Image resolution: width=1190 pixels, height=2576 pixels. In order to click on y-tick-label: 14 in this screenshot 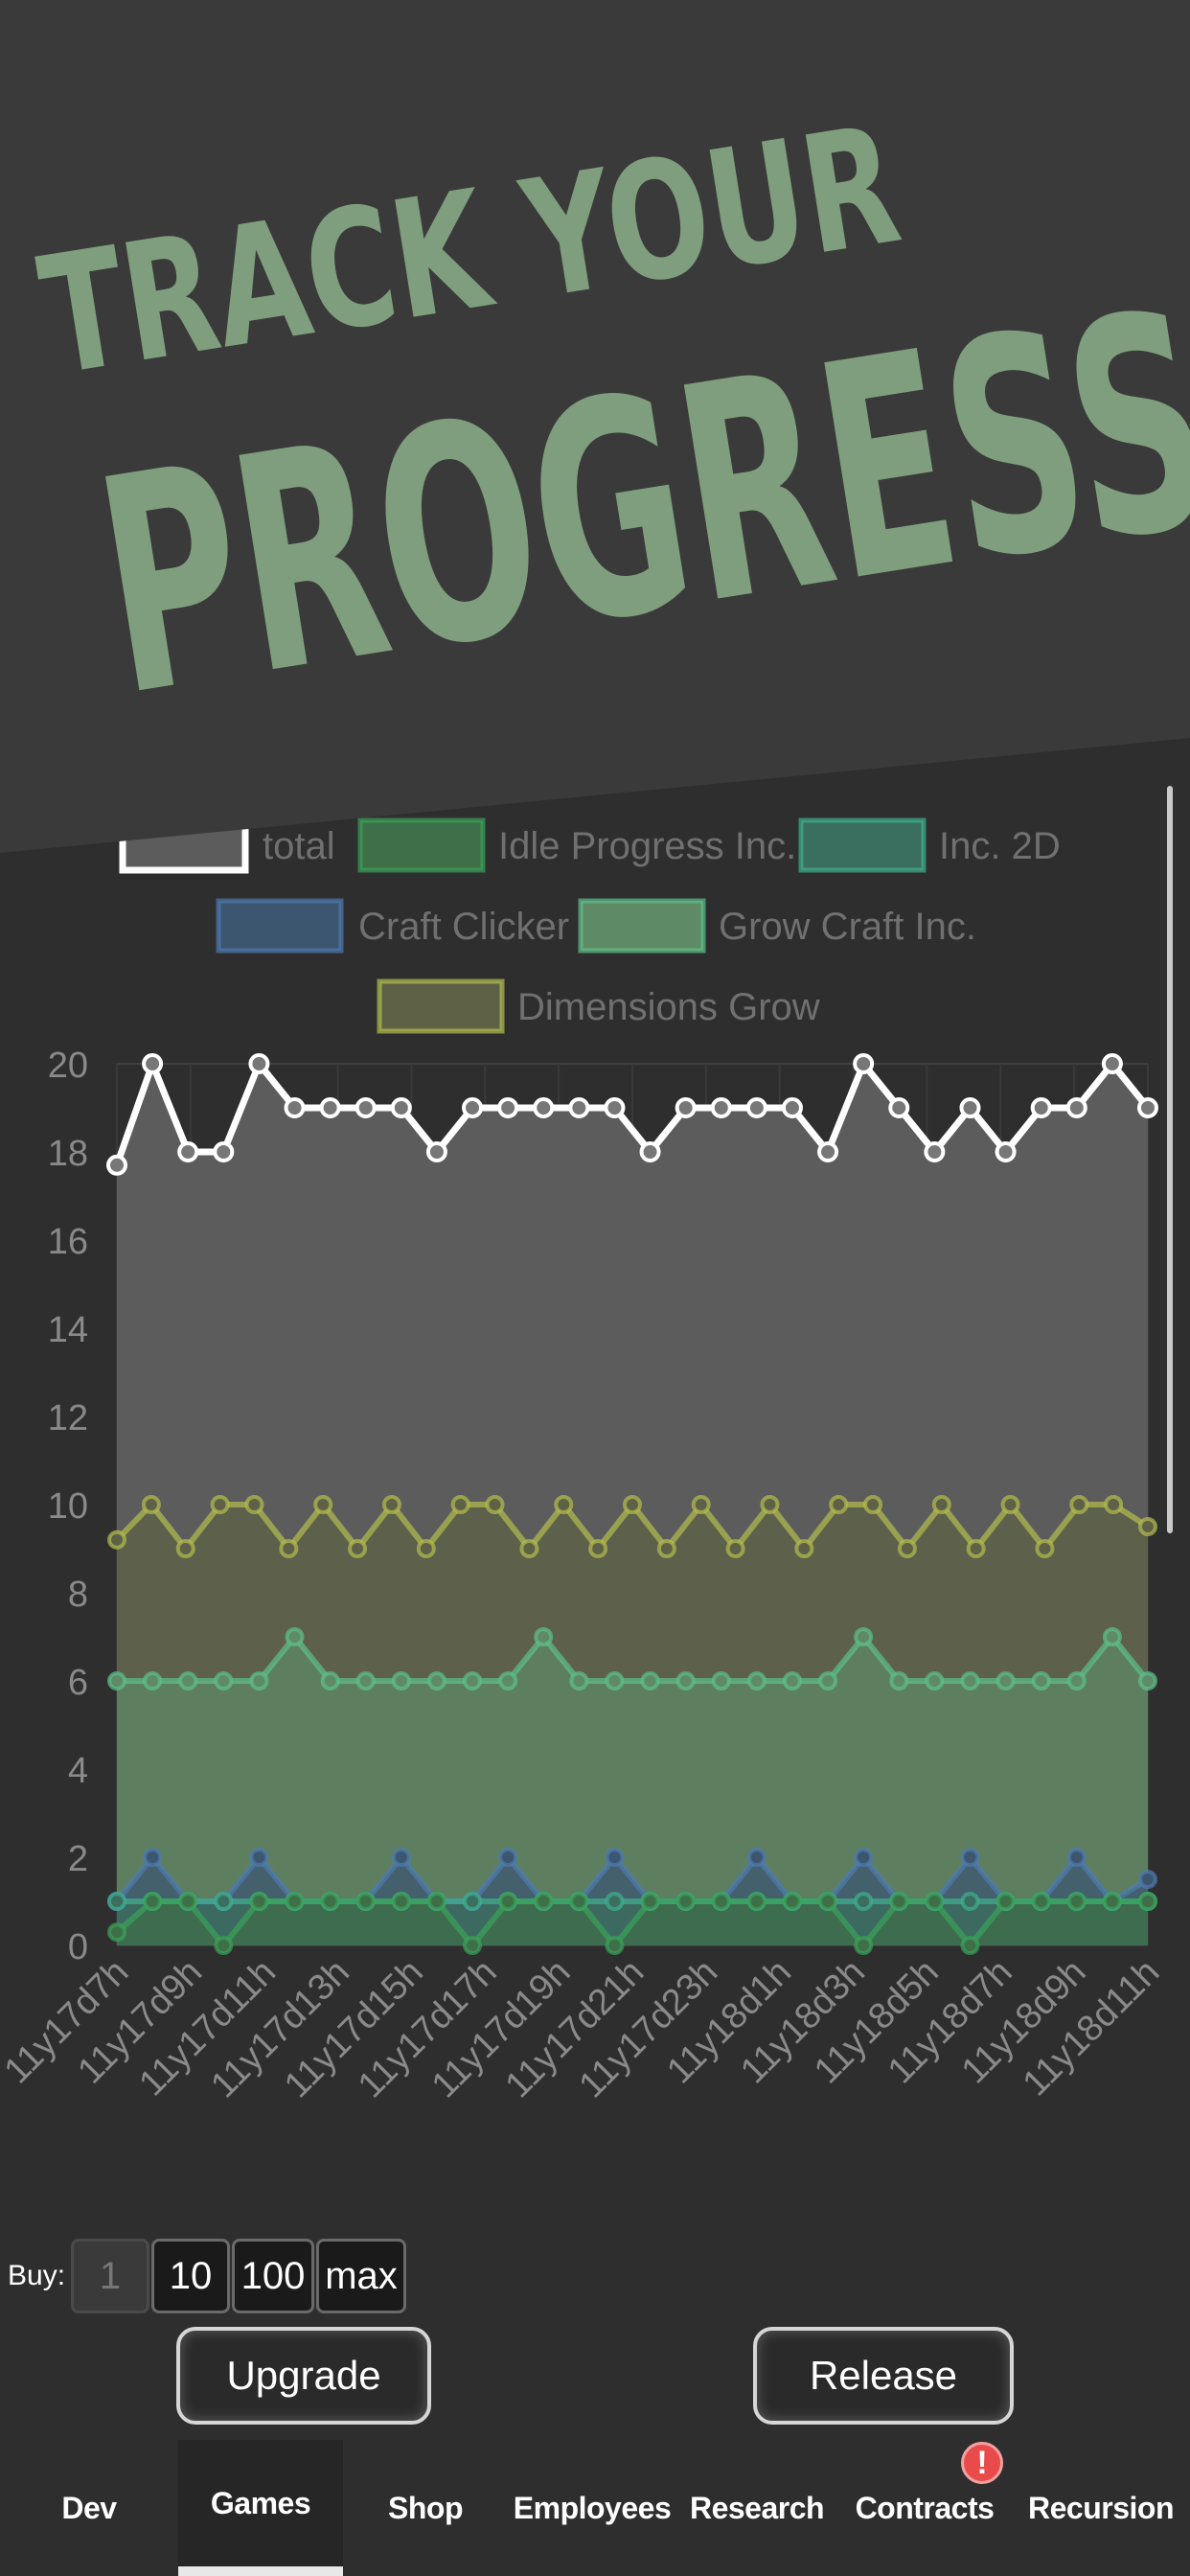, I will do `click(68, 1330)`.